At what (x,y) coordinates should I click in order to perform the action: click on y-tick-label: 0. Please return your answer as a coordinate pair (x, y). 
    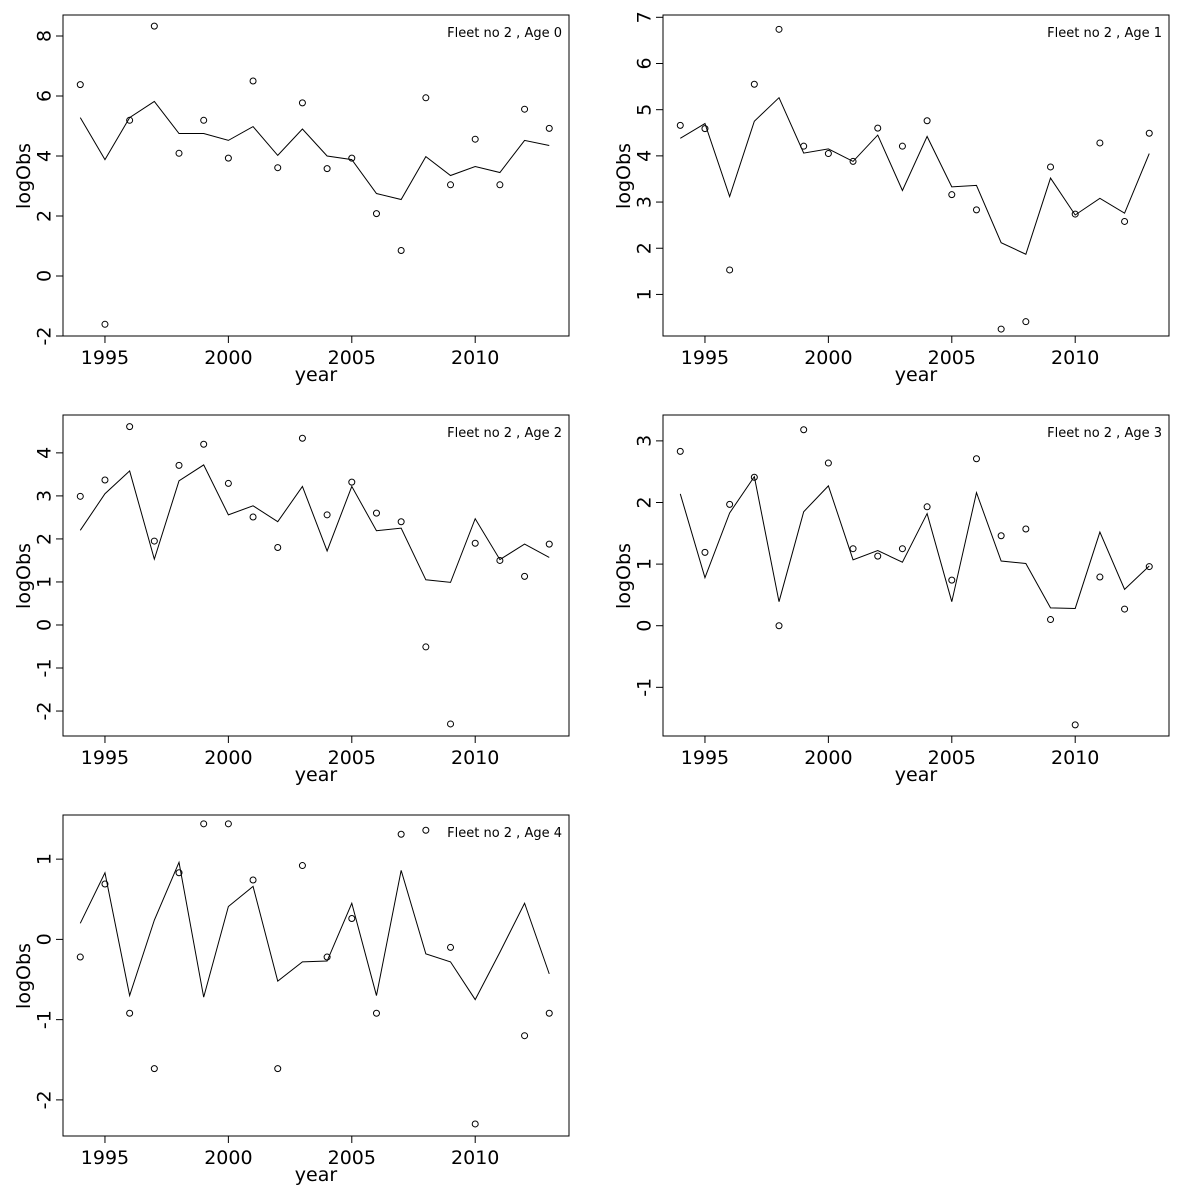
    Looking at the image, I should click on (45, 939).